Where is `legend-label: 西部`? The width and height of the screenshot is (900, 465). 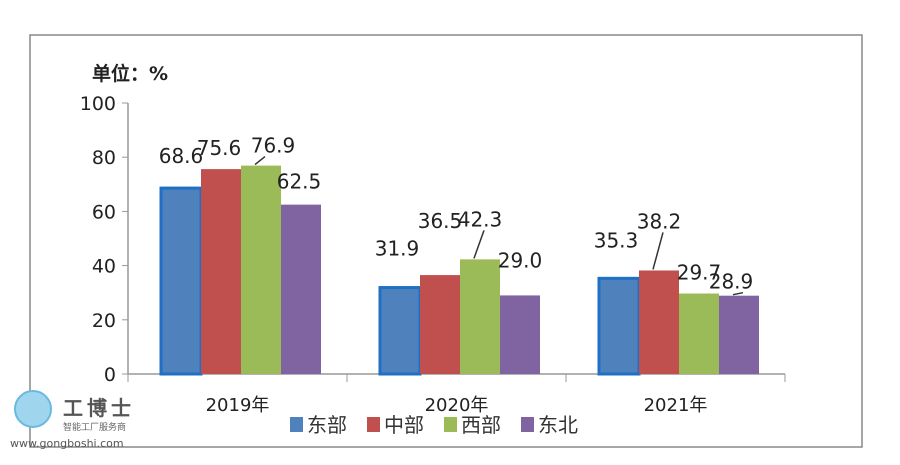
legend-label: 西部 is located at coordinates (481, 425).